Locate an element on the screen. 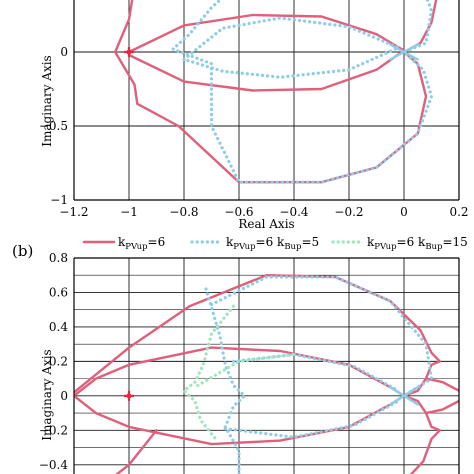 Image resolution: width=474 pixels, height=474 pixels. p1-legend-entry-1: kPVup=6 kBup=5 is located at coordinates (272, 243).